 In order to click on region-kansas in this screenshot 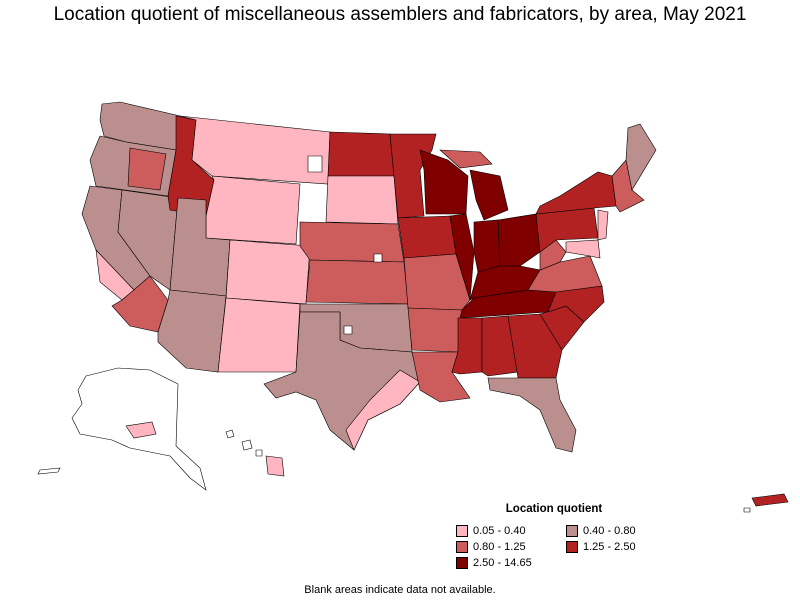, I will do `click(357, 282)`.